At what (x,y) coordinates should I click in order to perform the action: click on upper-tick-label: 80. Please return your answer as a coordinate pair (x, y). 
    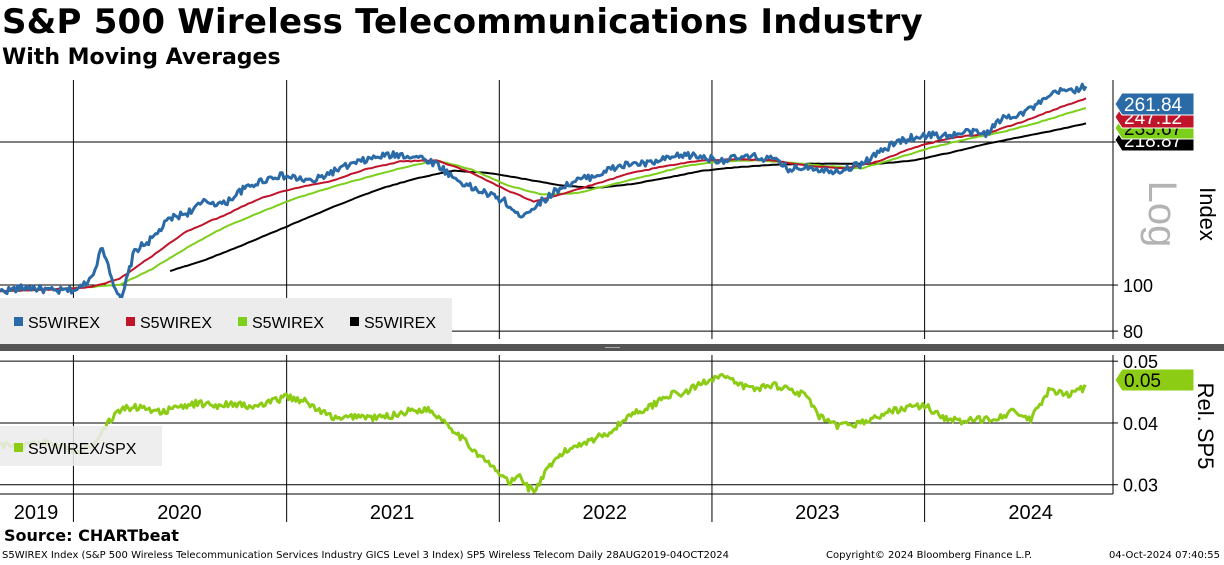
    Looking at the image, I should click on (1133, 332).